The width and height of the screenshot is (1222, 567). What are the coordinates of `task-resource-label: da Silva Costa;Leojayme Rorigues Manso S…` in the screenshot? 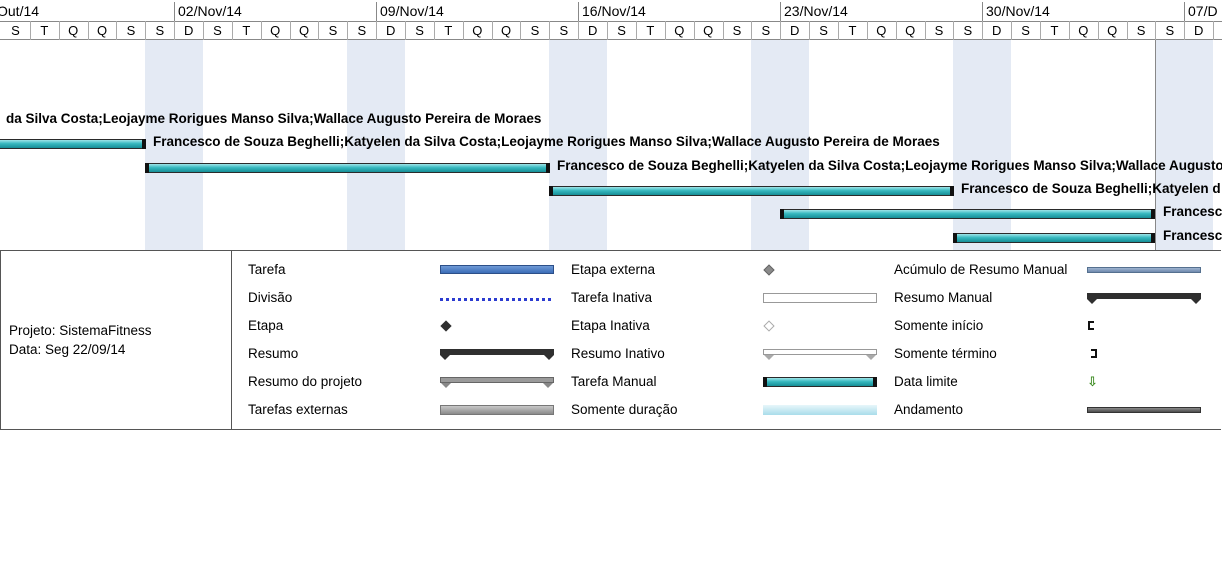 It's located at (274, 118).